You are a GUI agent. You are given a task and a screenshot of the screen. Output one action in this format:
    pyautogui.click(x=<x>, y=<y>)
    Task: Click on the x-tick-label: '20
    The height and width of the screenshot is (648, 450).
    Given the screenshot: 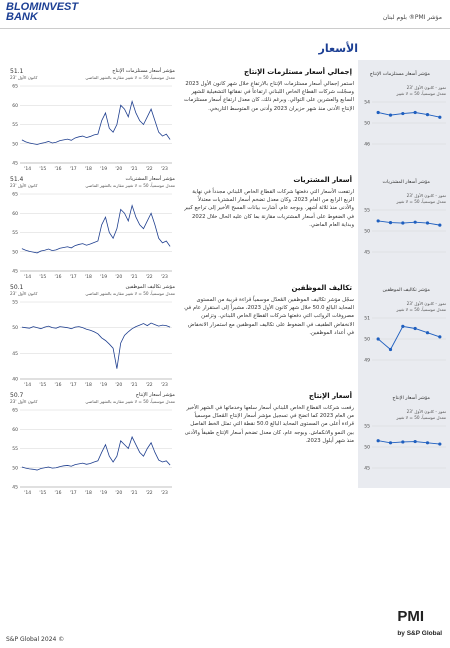 What is the action you would take?
    pyautogui.click(x=118, y=169)
    